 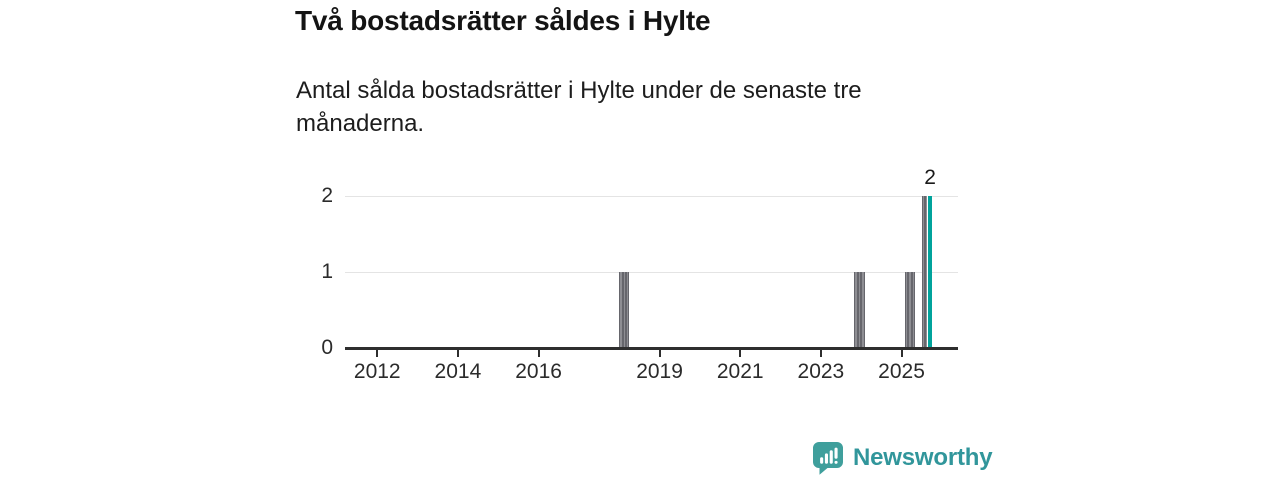 What do you see at coordinates (377, 371) in the screenshot?
I see `x-axis-label: 2012` at bounding box center [377, 371].